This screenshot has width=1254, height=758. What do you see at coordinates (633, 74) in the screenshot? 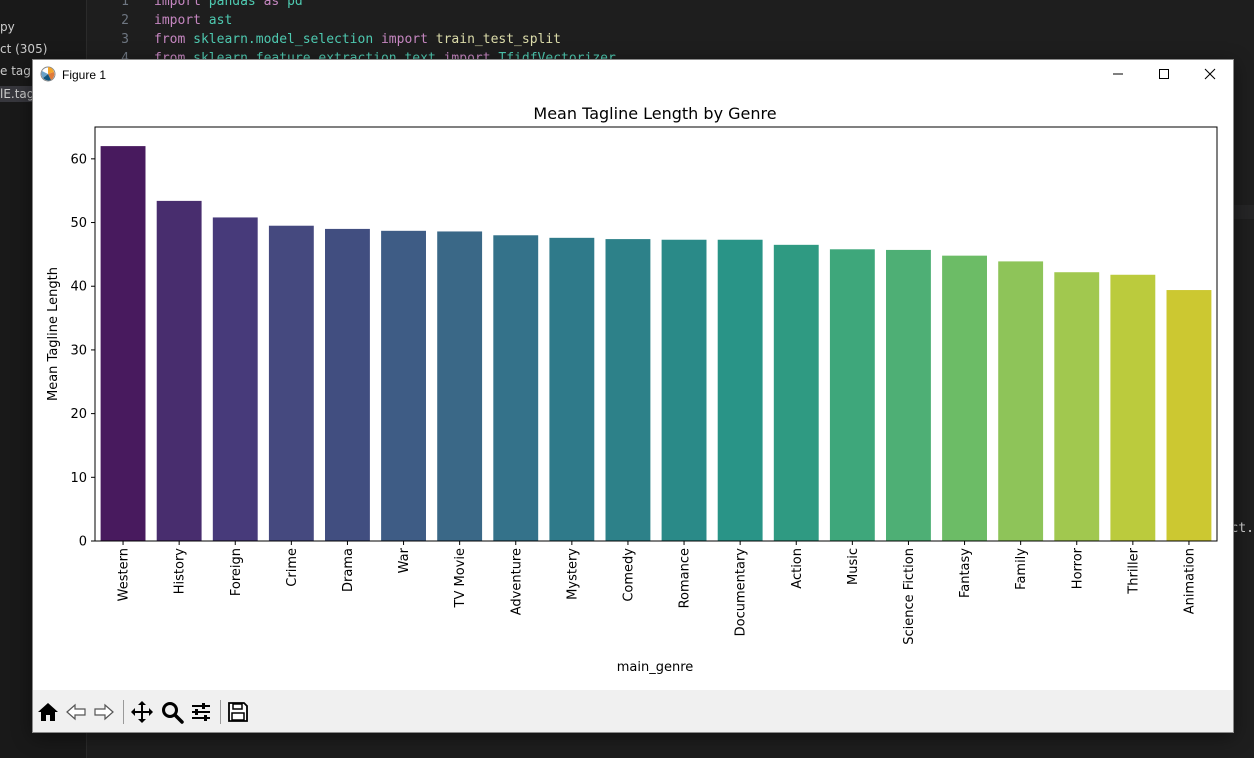
I see `title-bar: Figure 1` at bounding box center [633, 74].